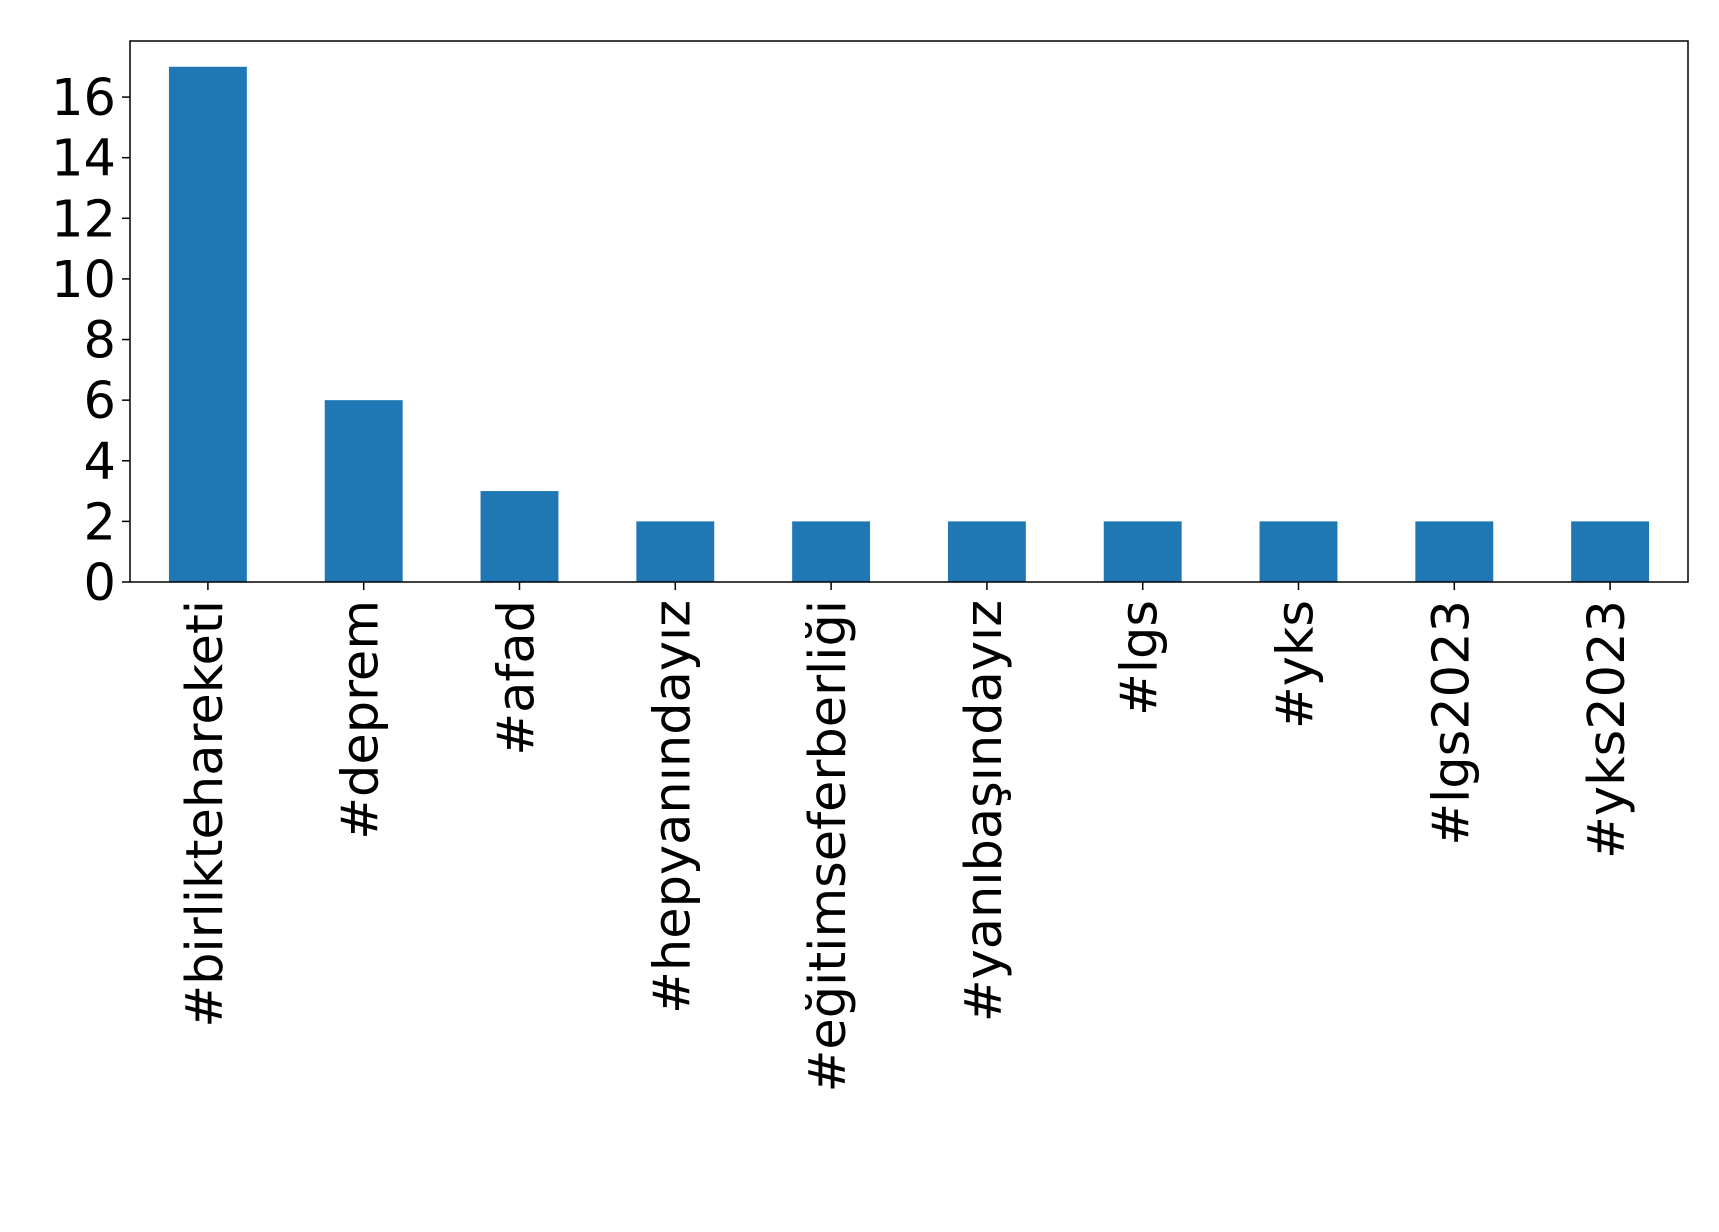 The width and height of the screenshot is (1719, 1232). What do you see at coordinates (100, 401) in the screenshot?
I see `y-tick-label: 6` at bounding box center [100, 401].